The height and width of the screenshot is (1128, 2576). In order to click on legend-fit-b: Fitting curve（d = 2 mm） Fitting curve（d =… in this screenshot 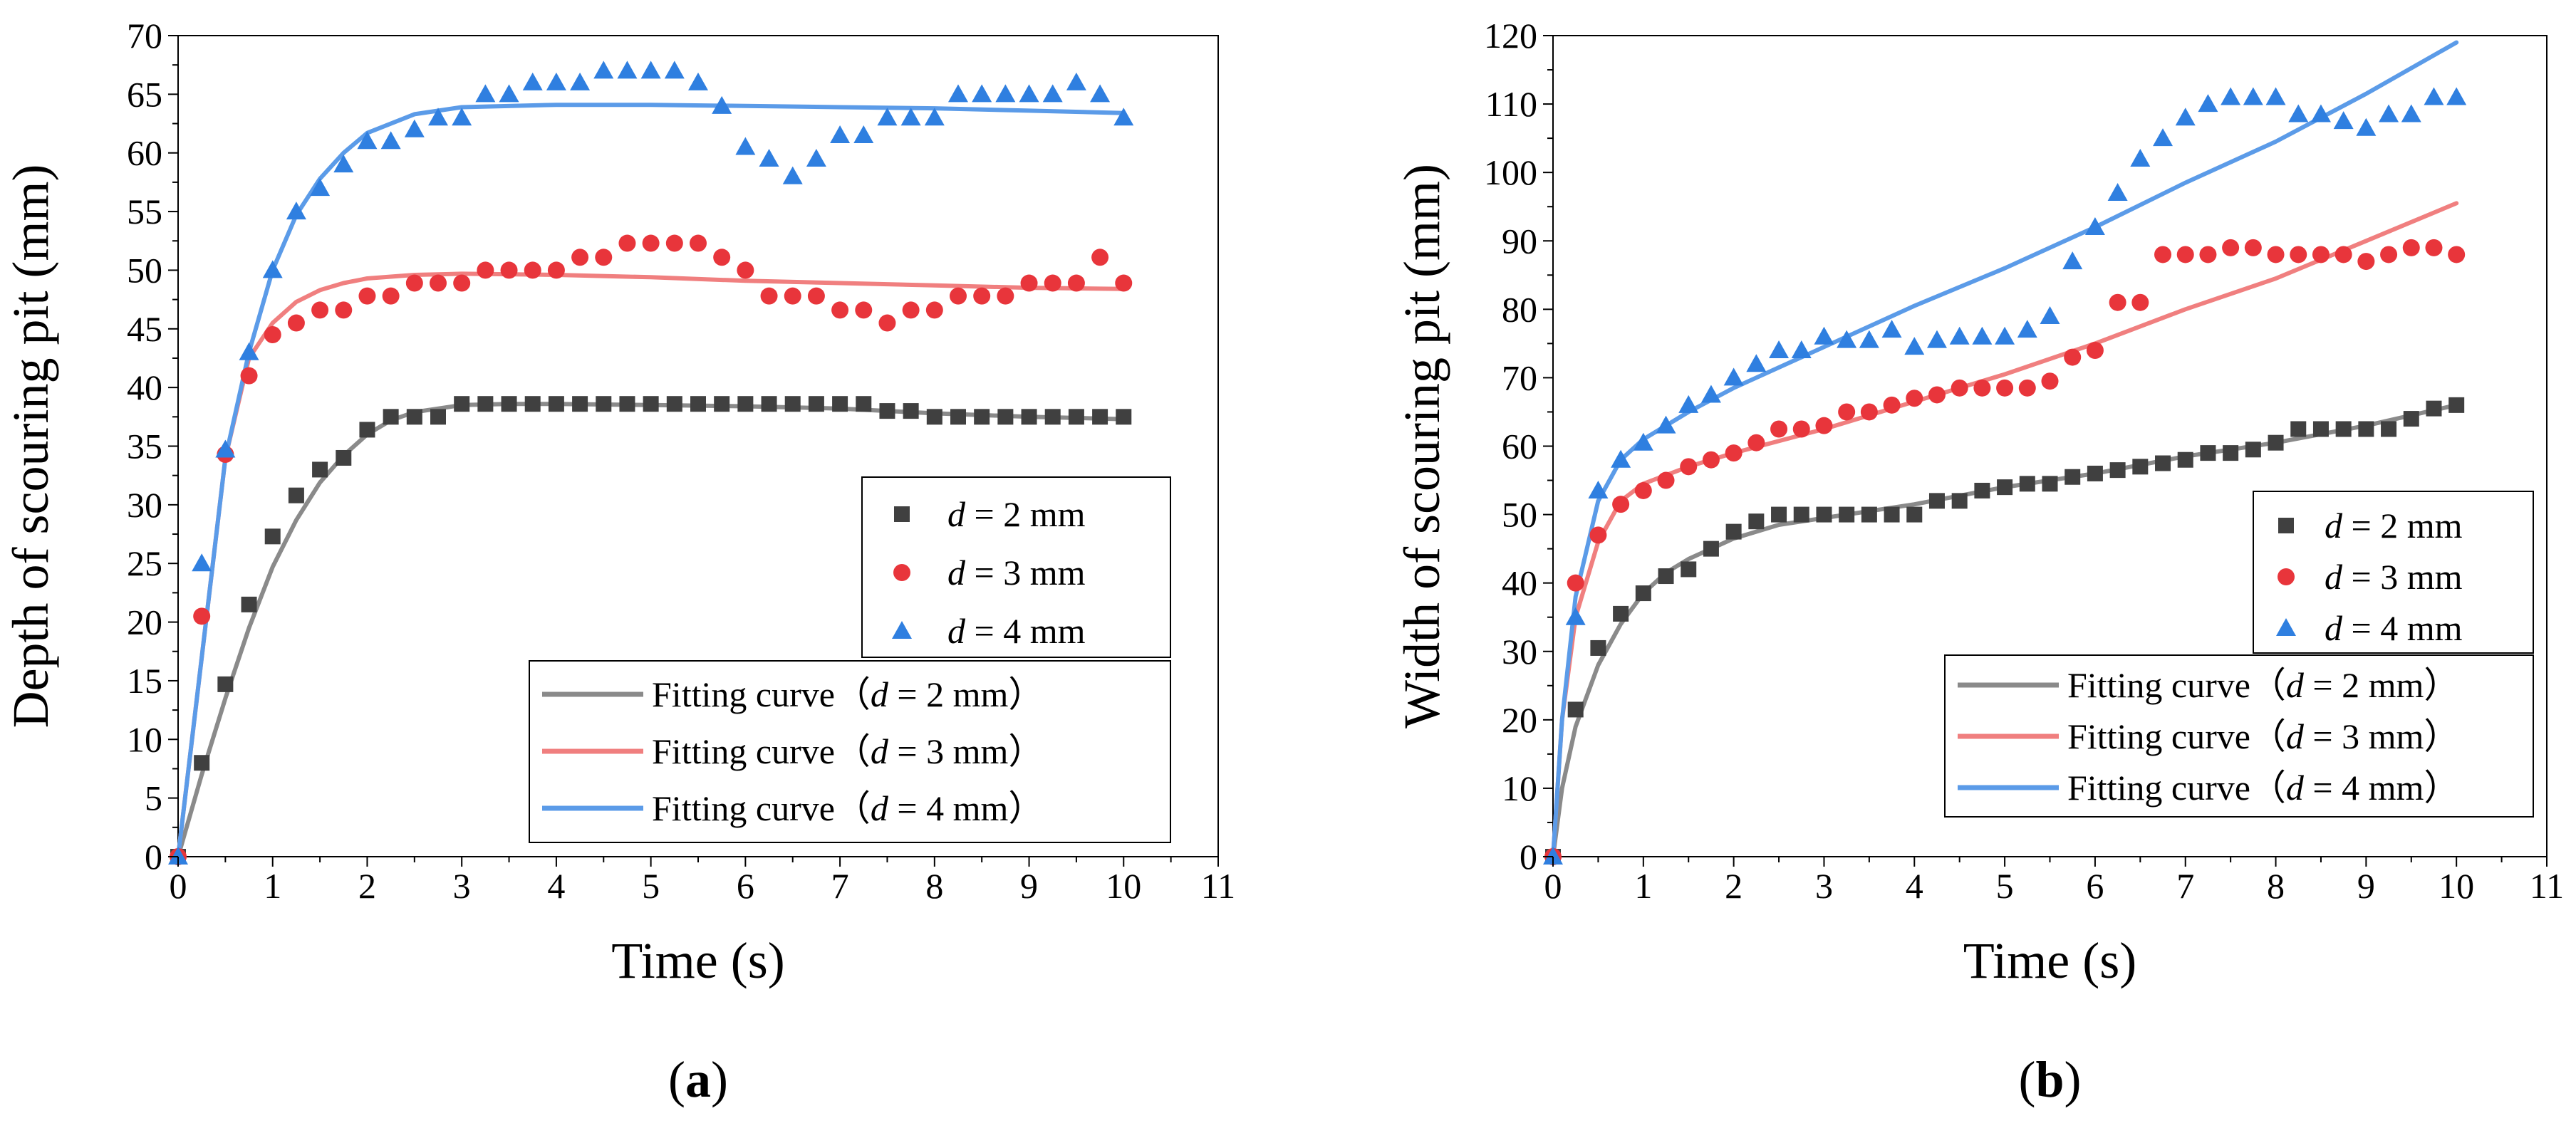, I will do `click(2239, 736)`.